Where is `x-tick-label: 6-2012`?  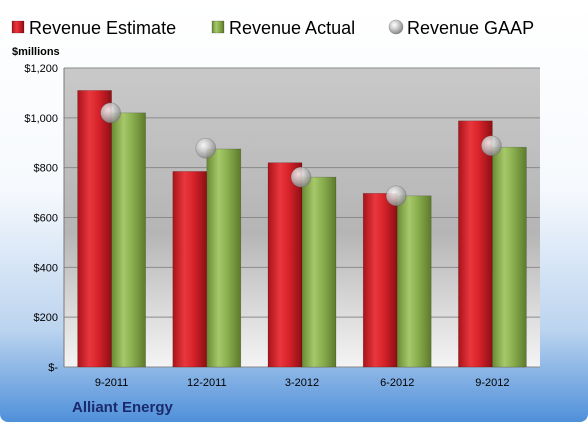
x-tick-label: 6-2012 is located at coordinates (397, 383).